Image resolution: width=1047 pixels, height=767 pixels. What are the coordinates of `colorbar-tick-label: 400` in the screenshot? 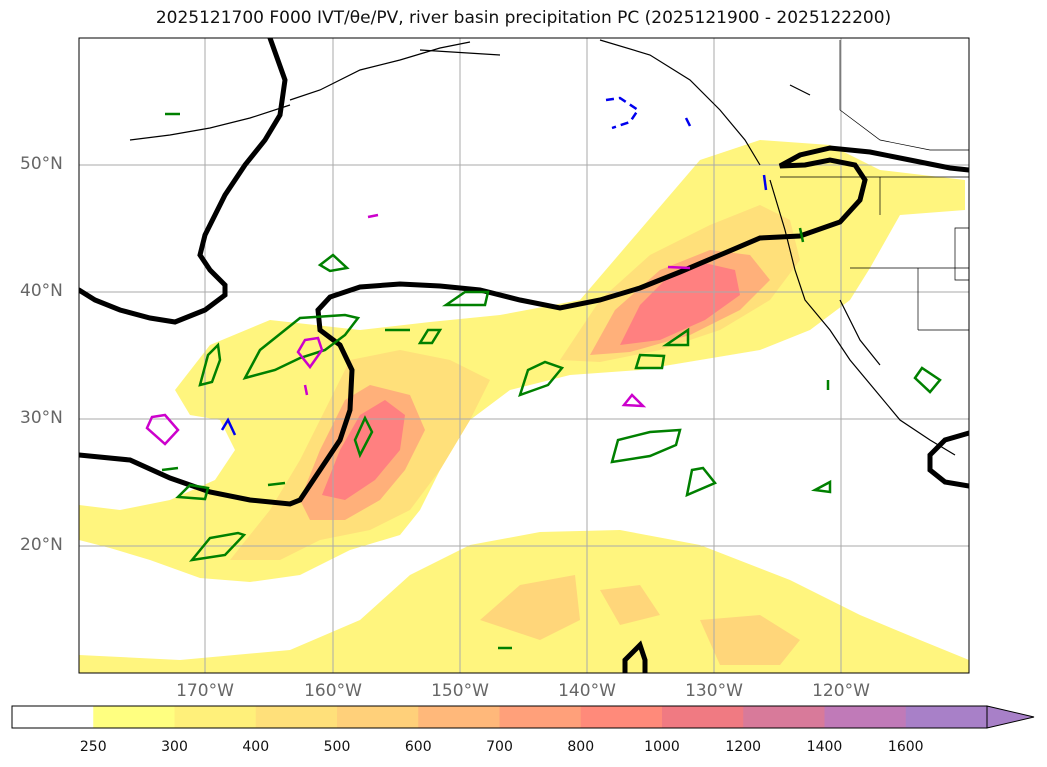 It's located at (256, 747).